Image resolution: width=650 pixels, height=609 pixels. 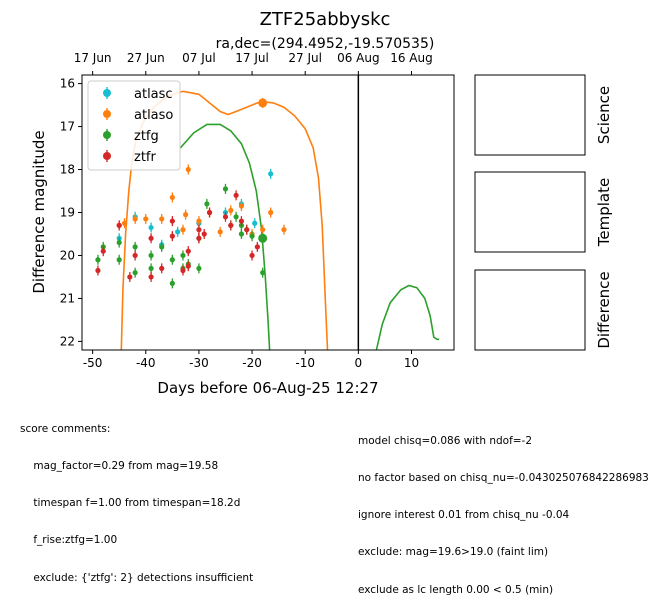 I want to click on legend-label: ztfr, so click(x=145, y=157).